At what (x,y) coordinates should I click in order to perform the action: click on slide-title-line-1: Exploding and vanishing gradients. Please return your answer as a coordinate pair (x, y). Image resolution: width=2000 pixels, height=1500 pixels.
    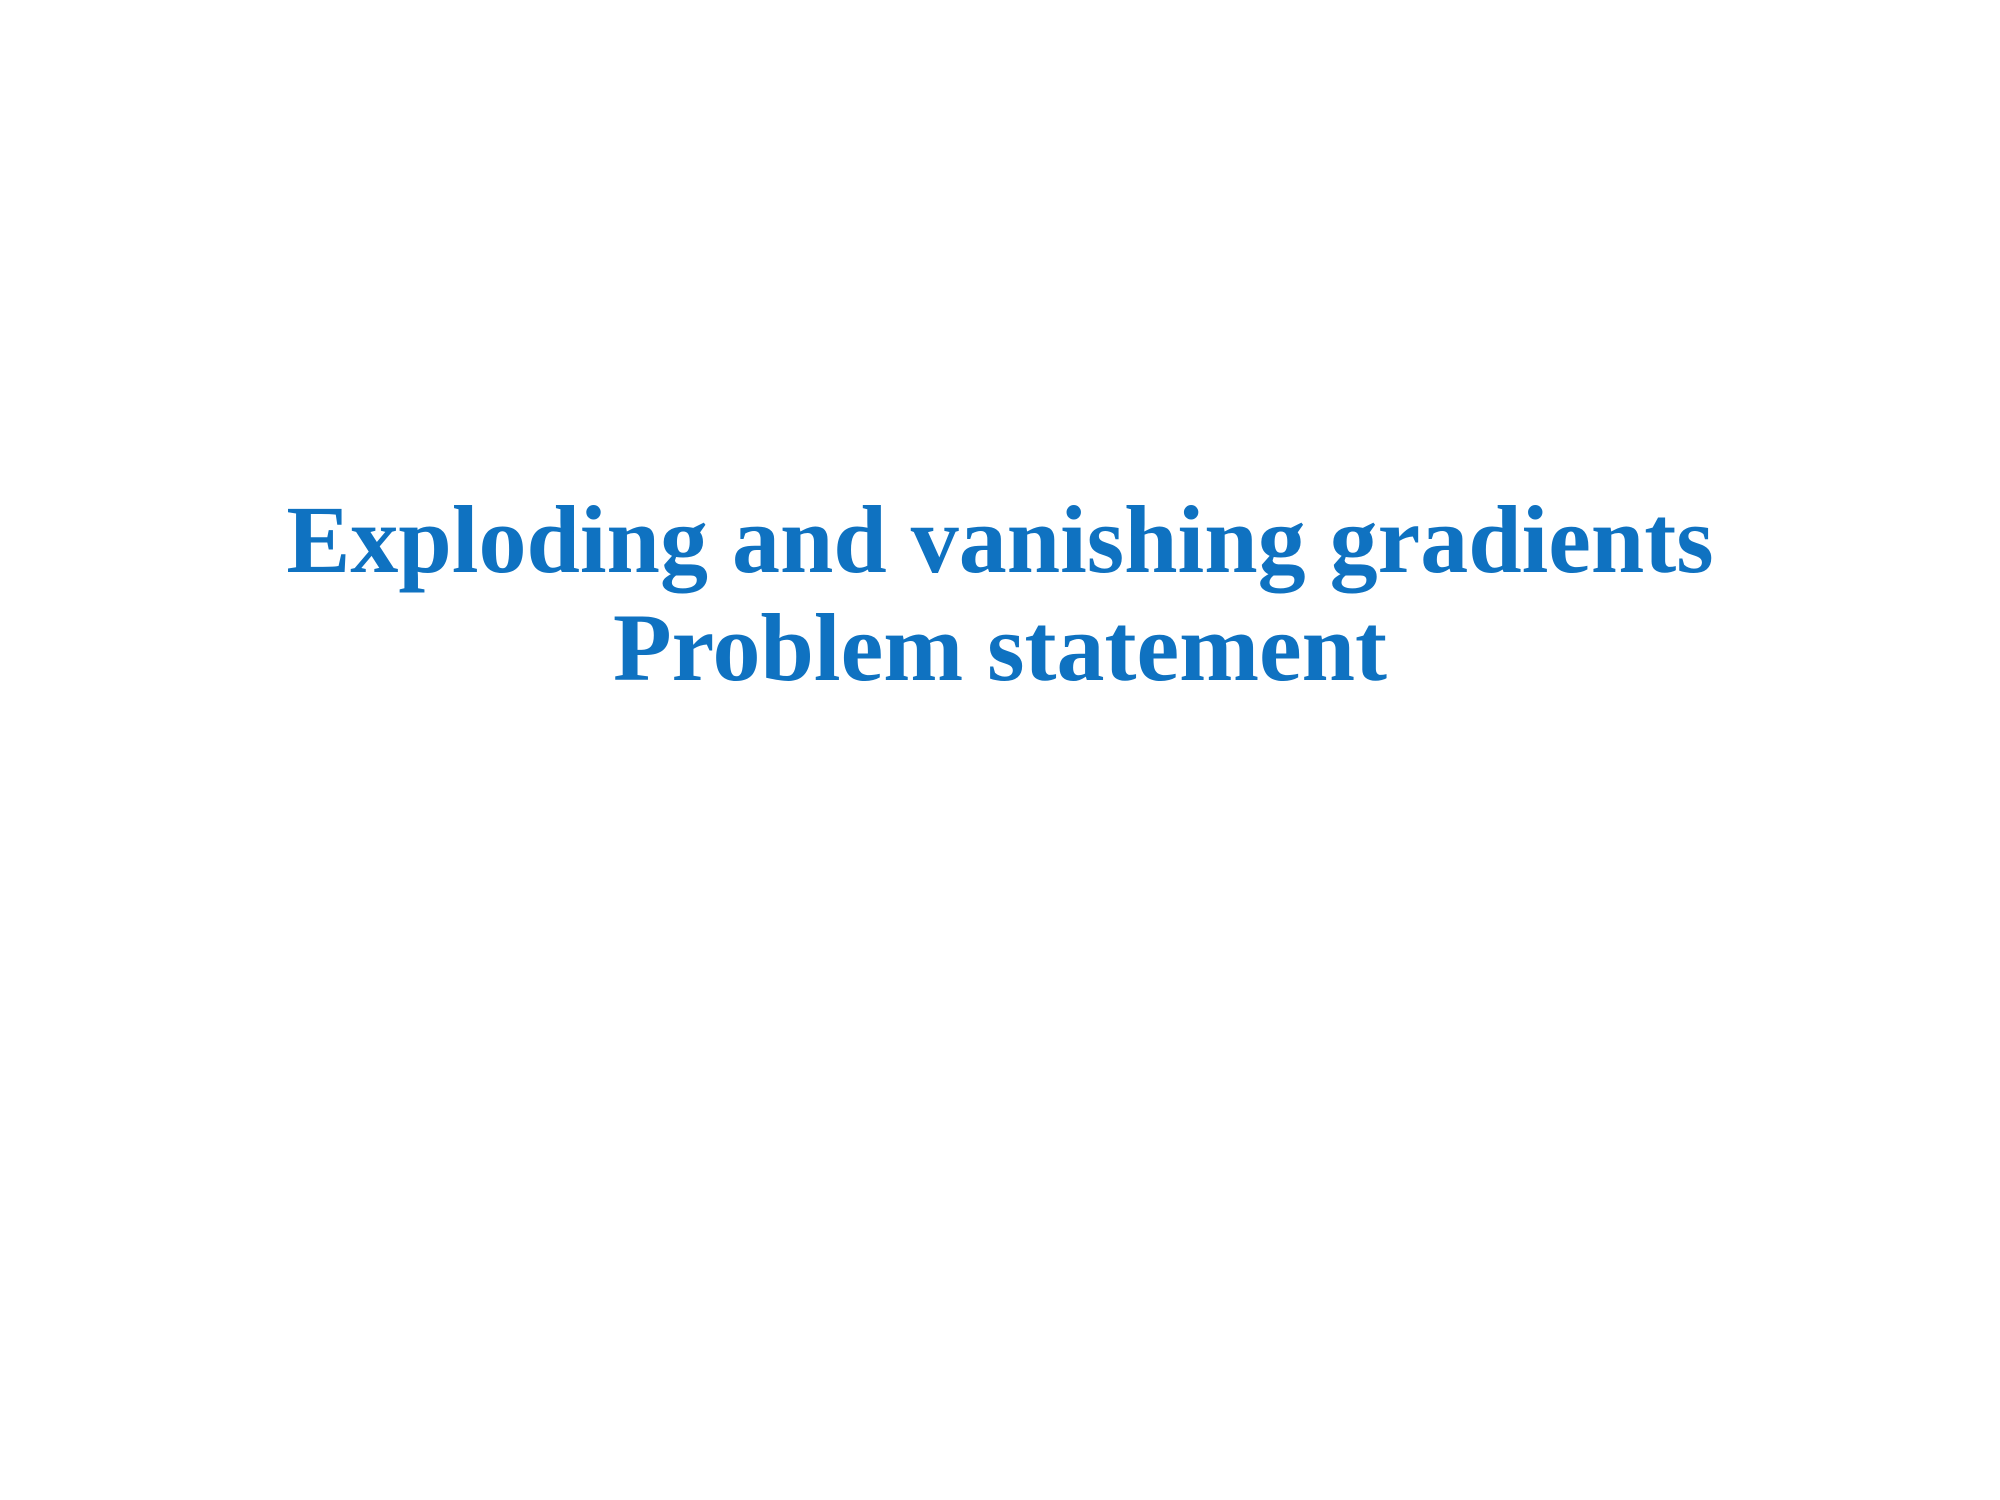
    Looking at the image, I should click on (1000, 539).